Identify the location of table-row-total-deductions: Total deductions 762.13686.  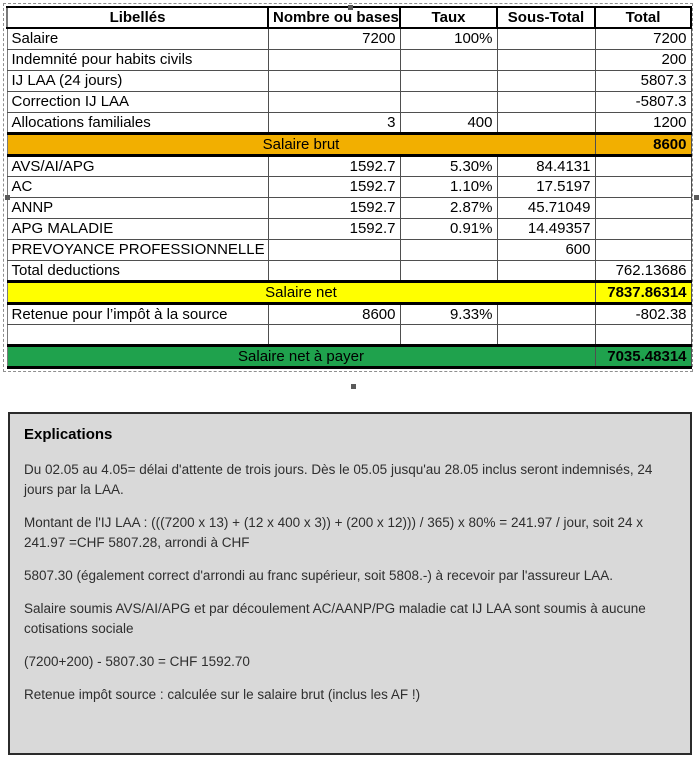
(349, 270).